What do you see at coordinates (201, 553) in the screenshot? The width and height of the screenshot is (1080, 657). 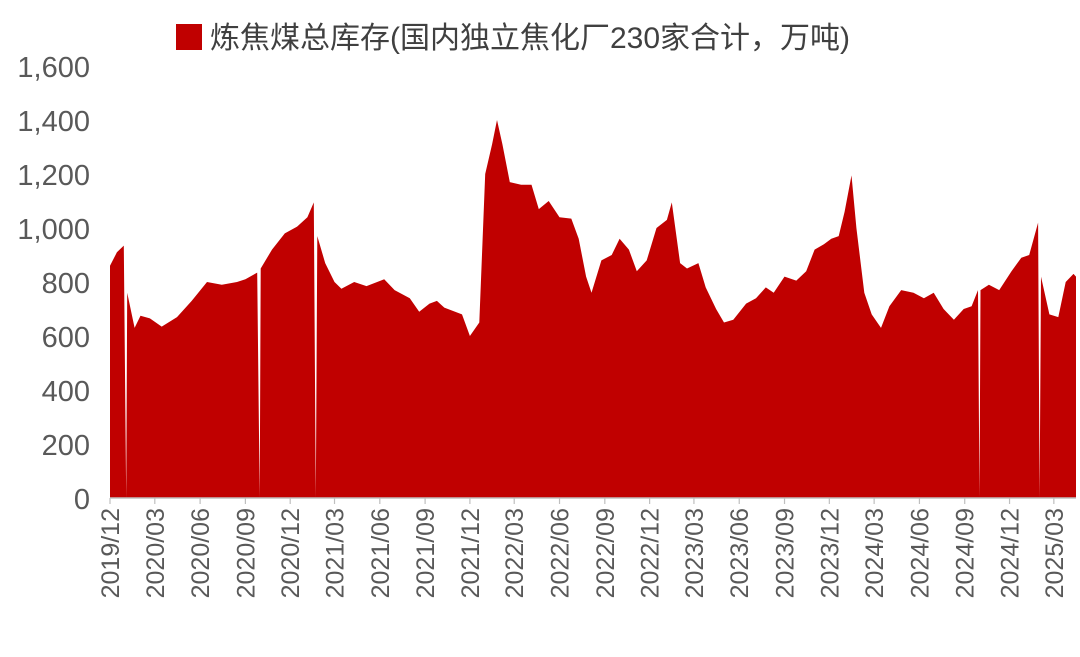 I see `x-tick-label: 2020/06` at bounding box center [201, 553].